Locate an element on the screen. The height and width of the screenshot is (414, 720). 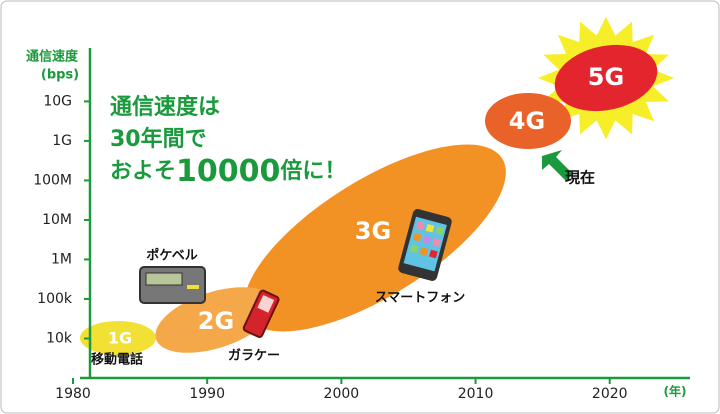
y-tick-label: 10G is located at coordinates (57, 101).